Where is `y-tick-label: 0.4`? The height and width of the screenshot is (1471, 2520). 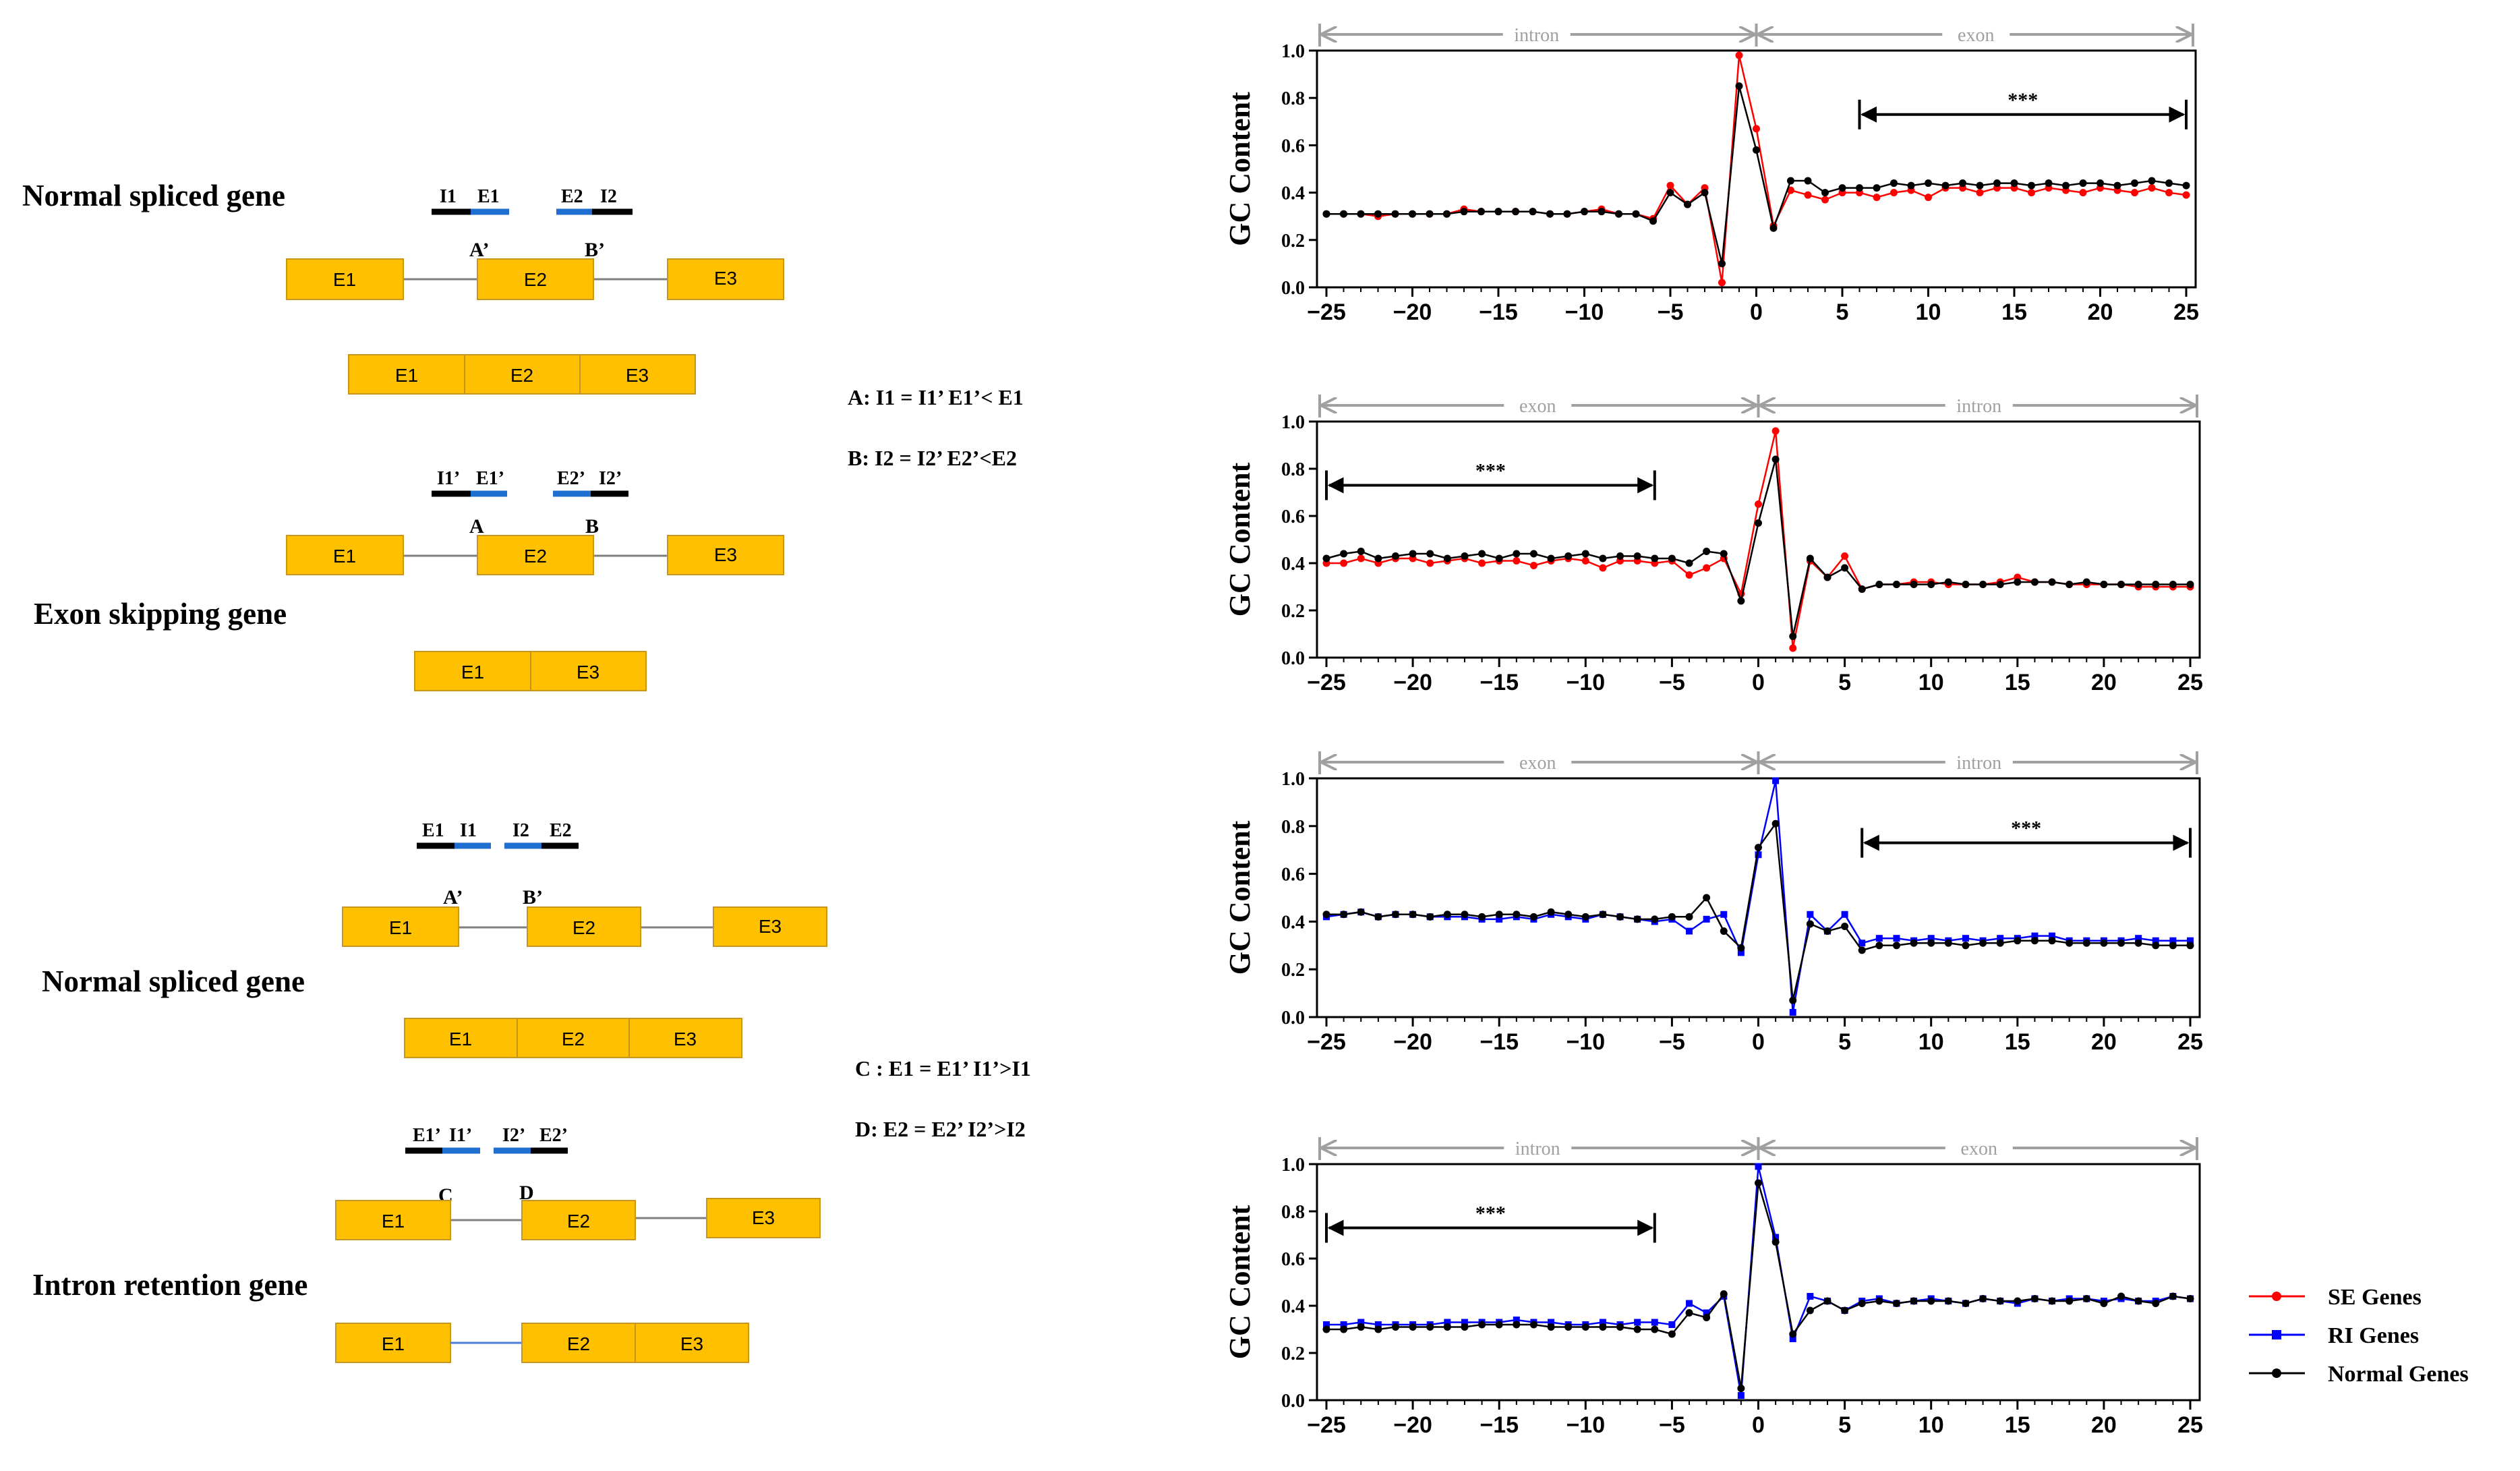
y-tick-label: 0.4 is located at coordinates (1293, 1306).